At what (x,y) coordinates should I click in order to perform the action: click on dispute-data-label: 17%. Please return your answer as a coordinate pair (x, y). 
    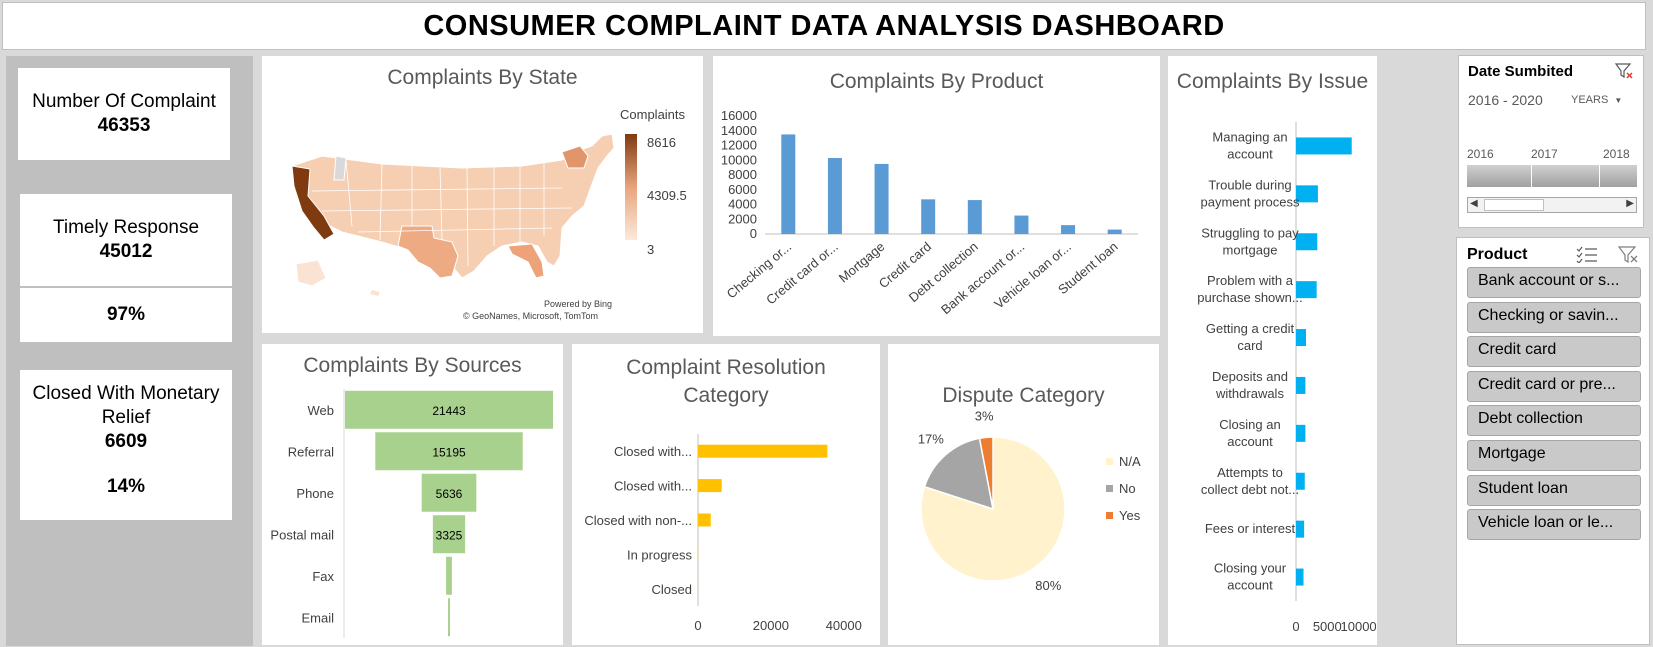
    Looking at the image, I should click on (931, 438).